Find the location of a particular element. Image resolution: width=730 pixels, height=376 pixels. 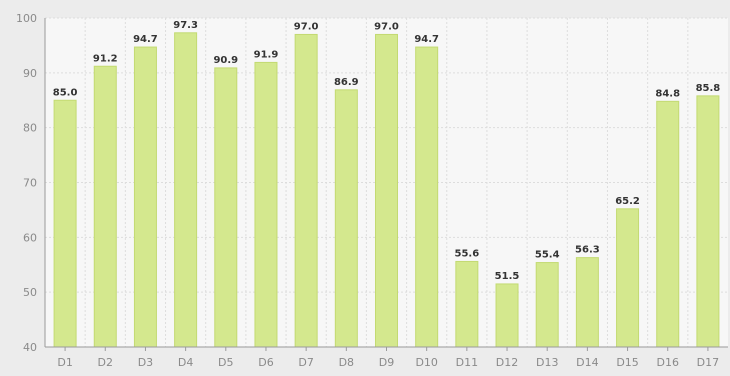

data-label: 51.5 is located at coordinates (507, 276).